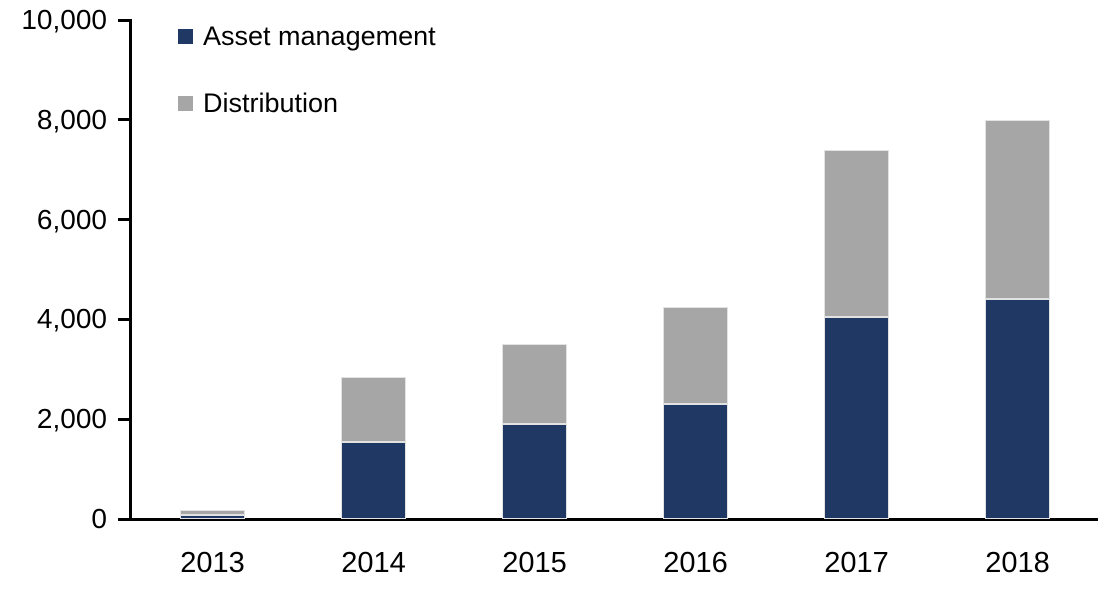 Image resolution: width=1102 pixels, height=594 pixels. I want to click on bar-2018-distribution, so click(1017, 209).